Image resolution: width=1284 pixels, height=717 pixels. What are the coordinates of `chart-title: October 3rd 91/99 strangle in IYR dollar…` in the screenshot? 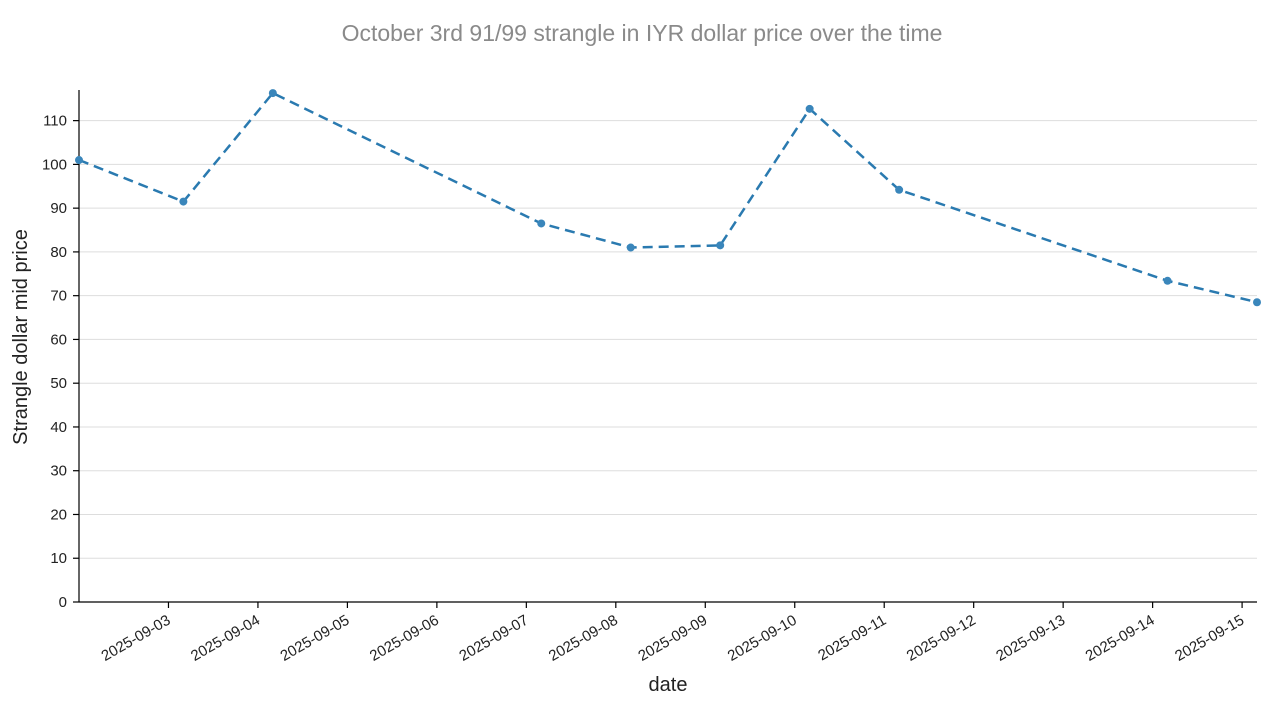 It's located at (642, 33).